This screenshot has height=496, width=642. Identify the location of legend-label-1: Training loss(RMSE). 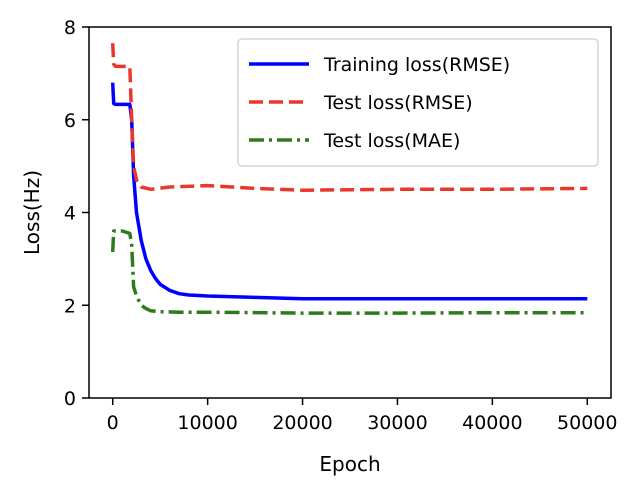
(416, 65).